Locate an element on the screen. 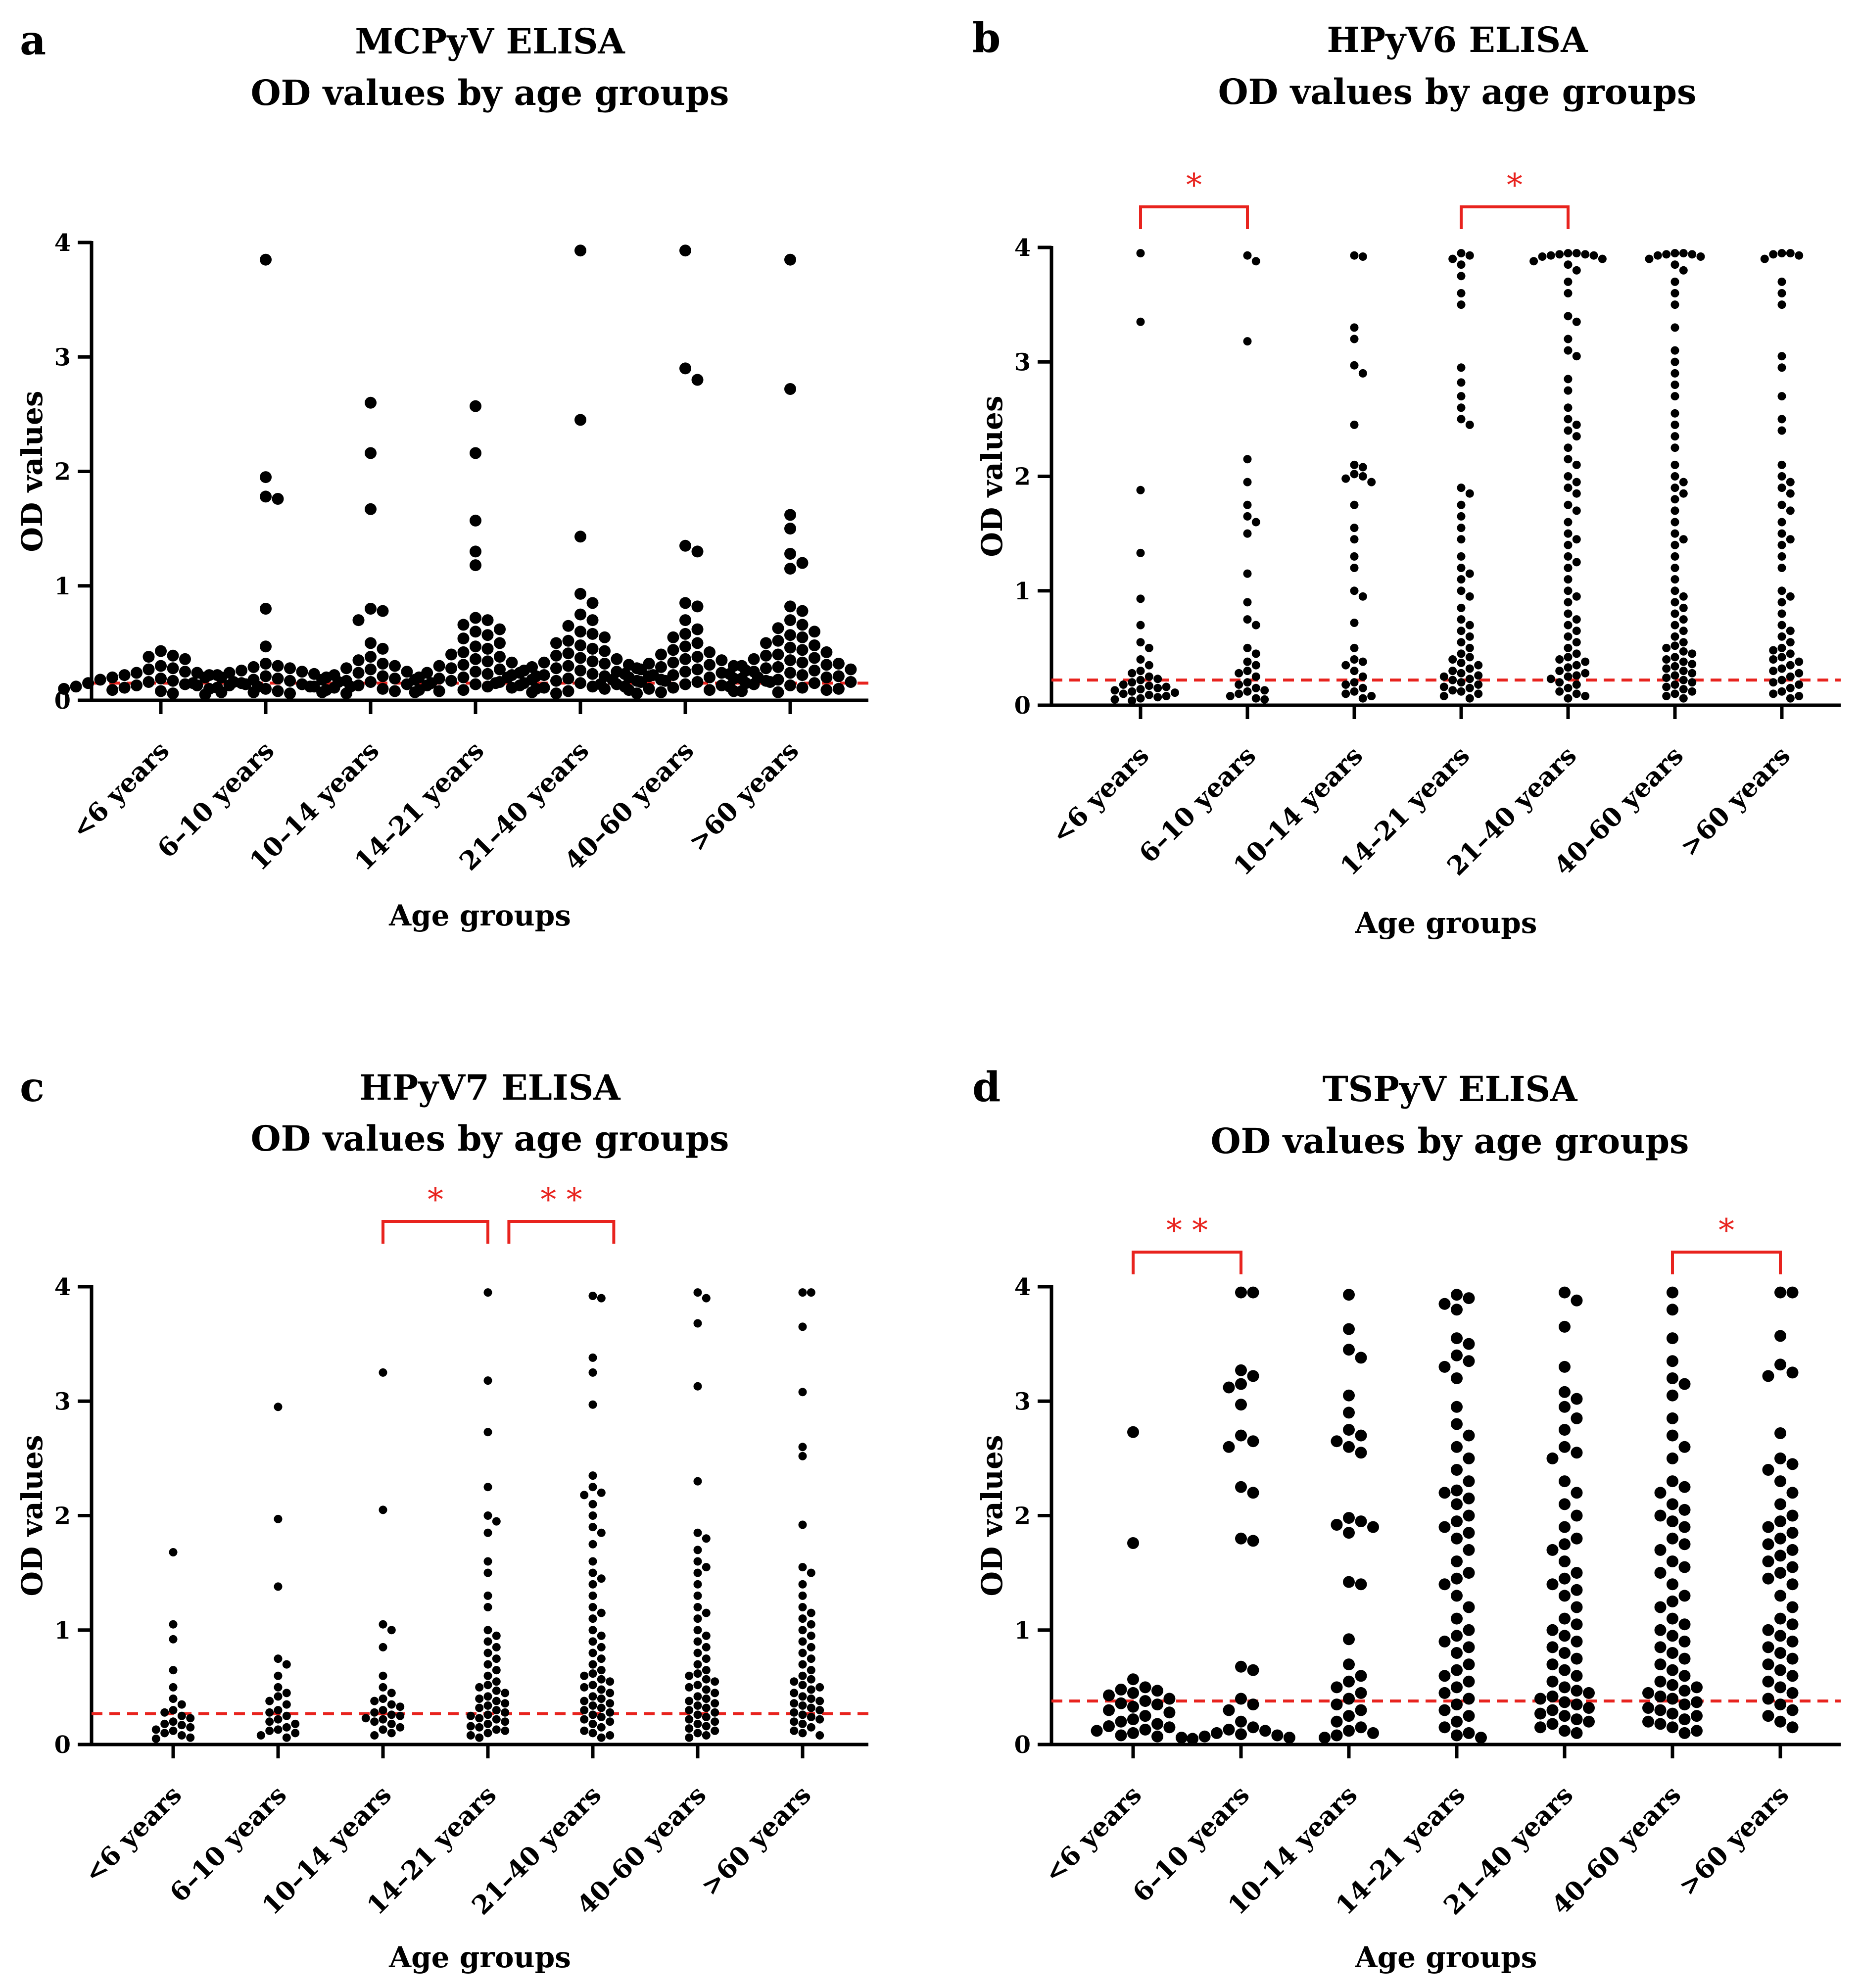 This screenshot has height=1988, width=1860. chart-title-line: OD values by age groups is located at coordinates (1450, 1141).